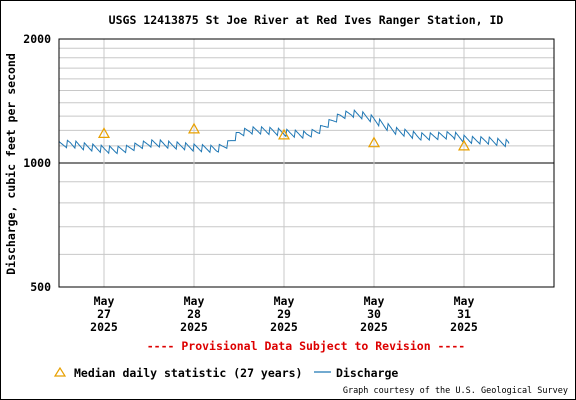  I want to click on median-legend-icon, so click(60, 371).